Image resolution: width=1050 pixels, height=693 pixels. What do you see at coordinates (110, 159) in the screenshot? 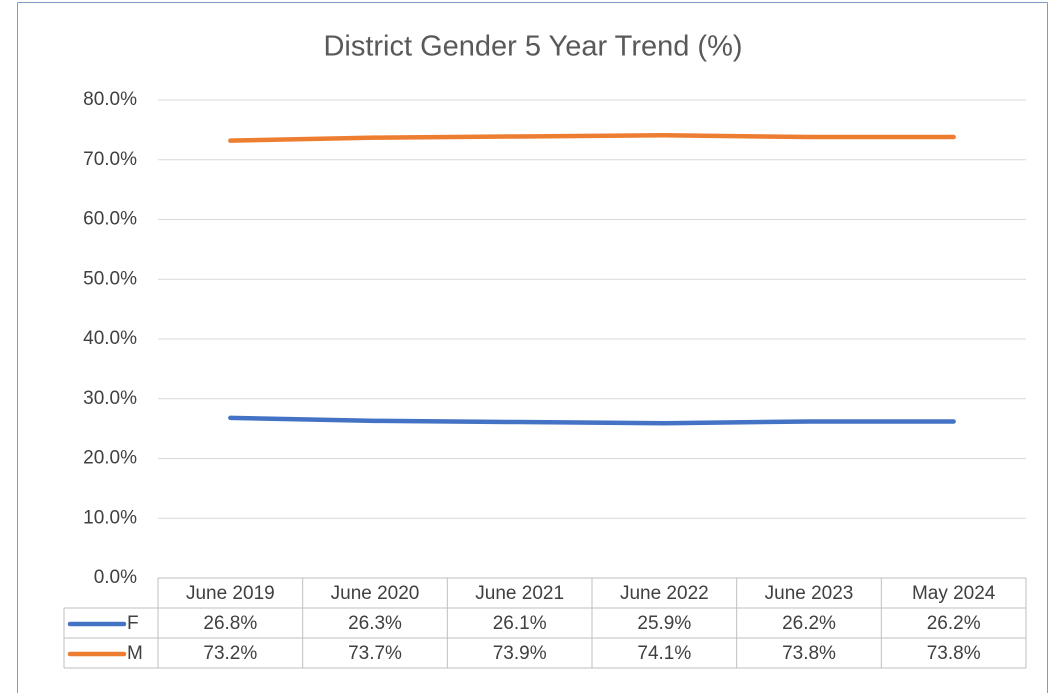
I see `y-tick-label: 70.0%` at bounding box center [110, 159].